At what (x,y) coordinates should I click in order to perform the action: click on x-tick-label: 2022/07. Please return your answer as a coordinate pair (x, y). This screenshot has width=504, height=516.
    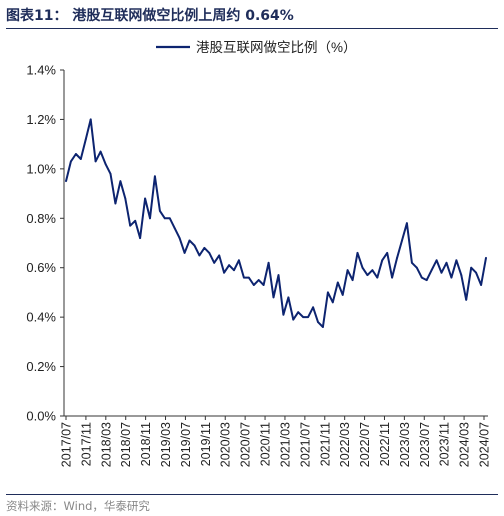
    Looking at the image, I should click on (365, 444).